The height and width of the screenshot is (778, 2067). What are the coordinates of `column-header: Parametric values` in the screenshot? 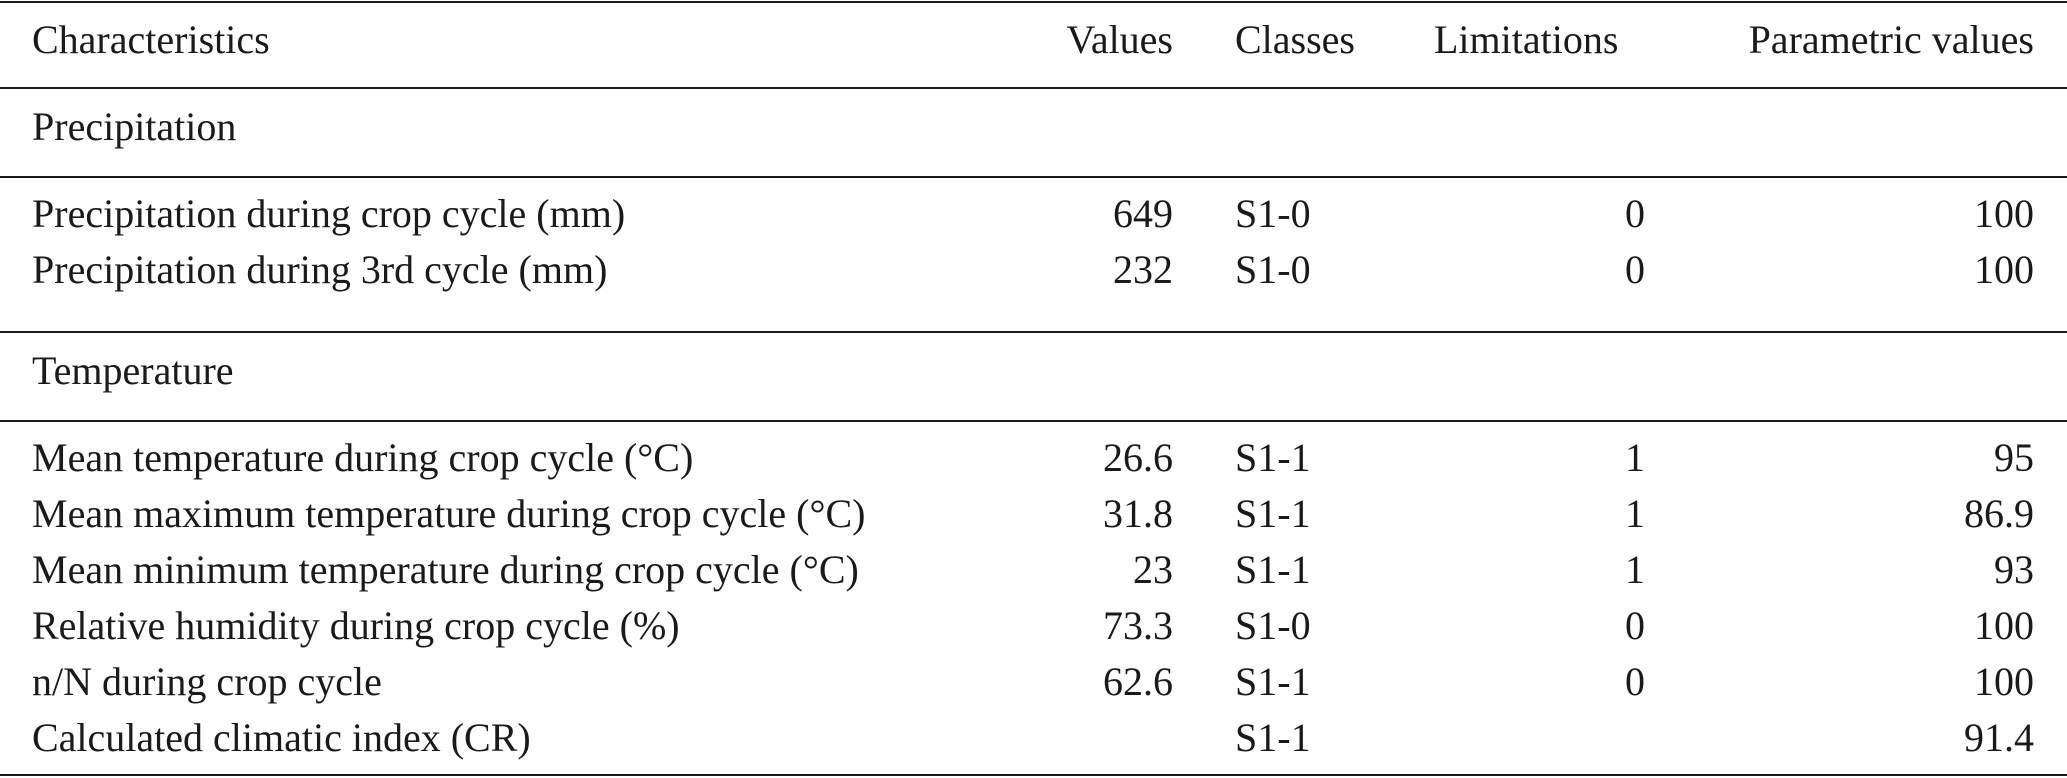 It's located at (1891, 39).